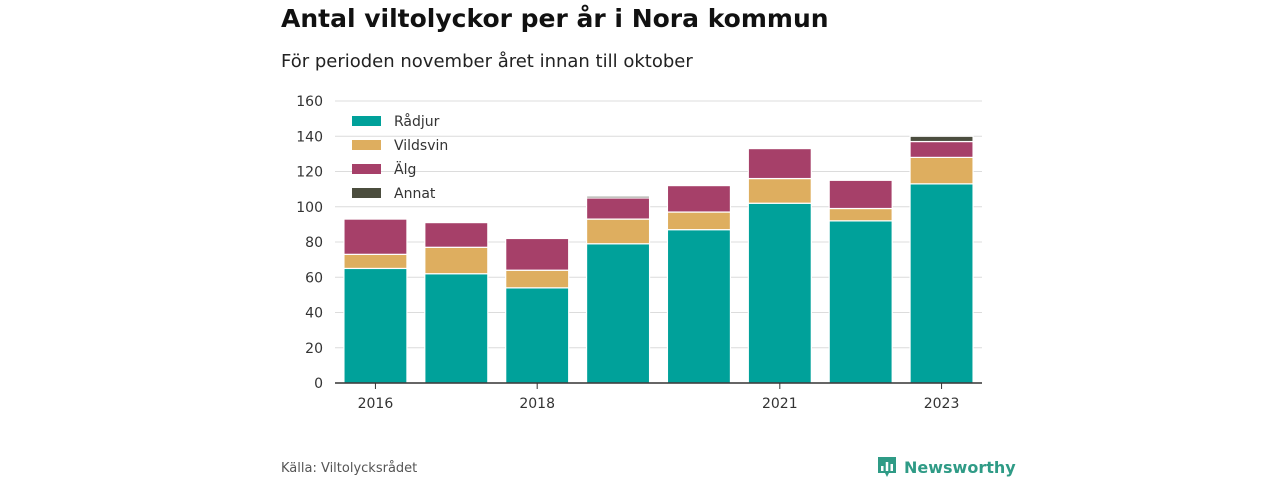  I want to click on y-tick-label: 80, so click(314, 243).